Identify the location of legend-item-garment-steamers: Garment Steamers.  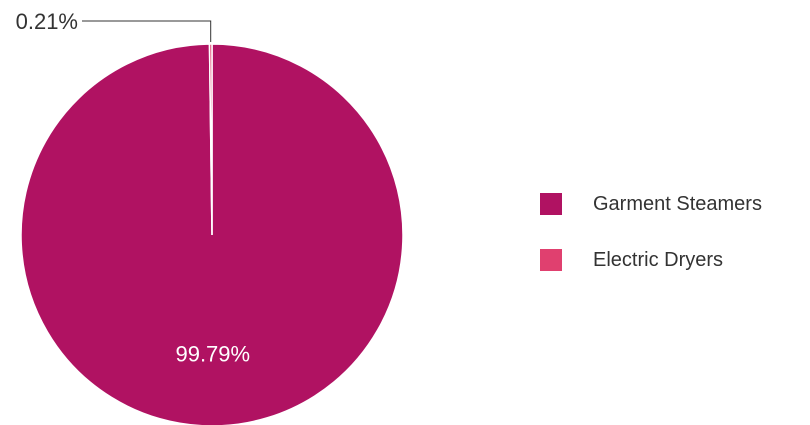
(651, 204).